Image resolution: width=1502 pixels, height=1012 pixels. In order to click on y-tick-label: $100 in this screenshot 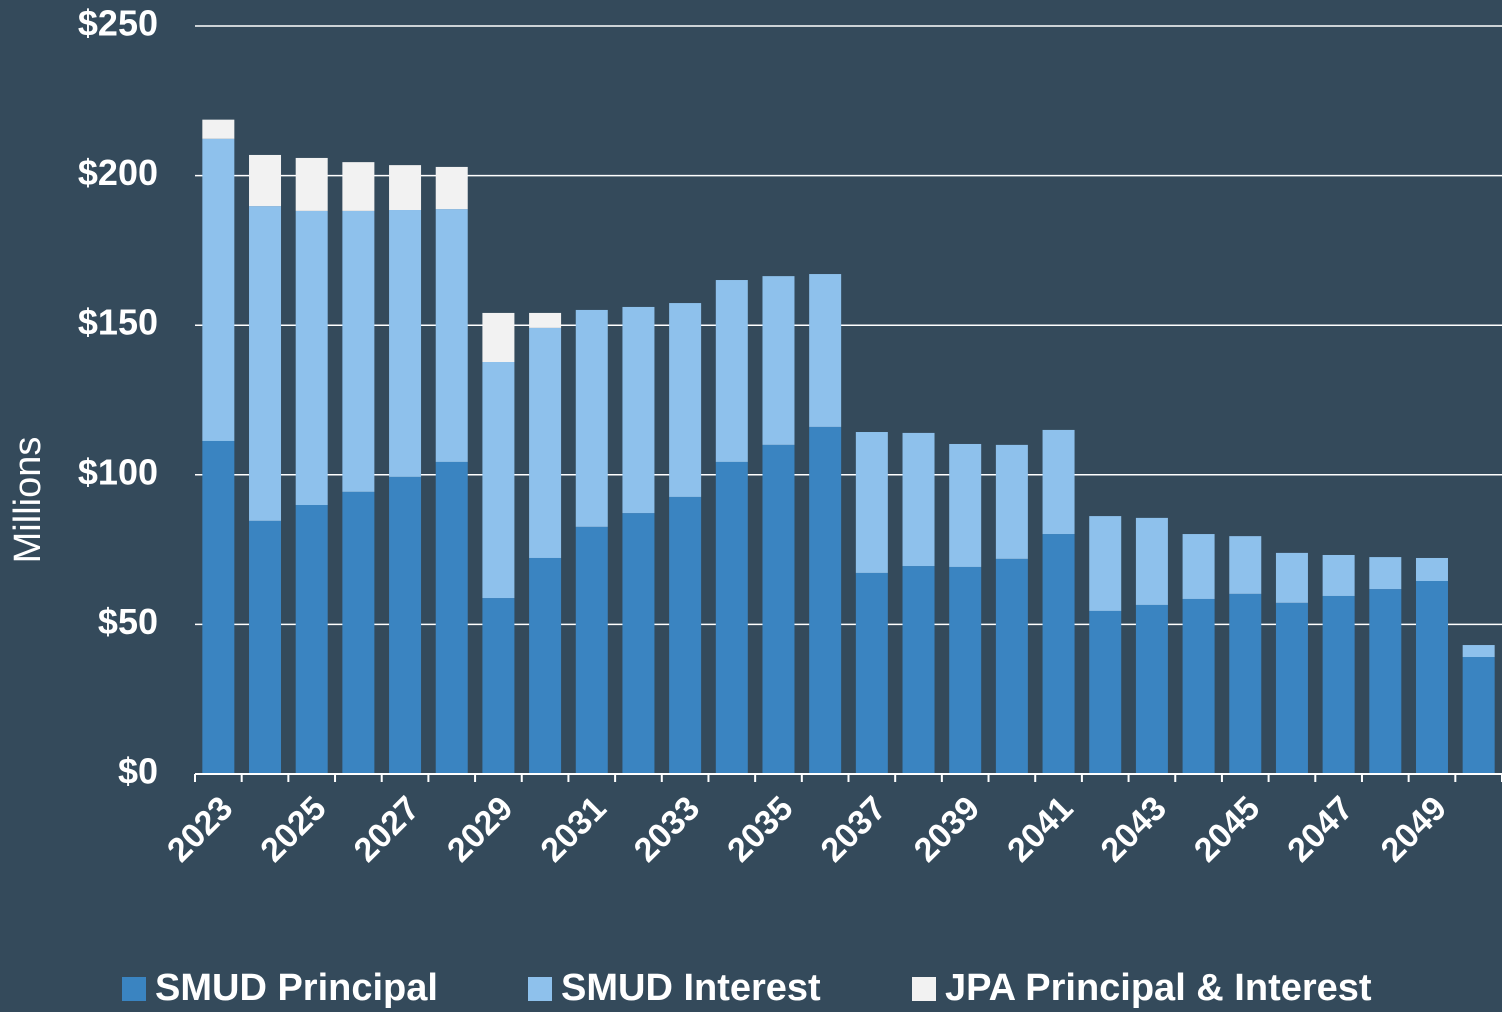, I will do `click(118, 471)`.